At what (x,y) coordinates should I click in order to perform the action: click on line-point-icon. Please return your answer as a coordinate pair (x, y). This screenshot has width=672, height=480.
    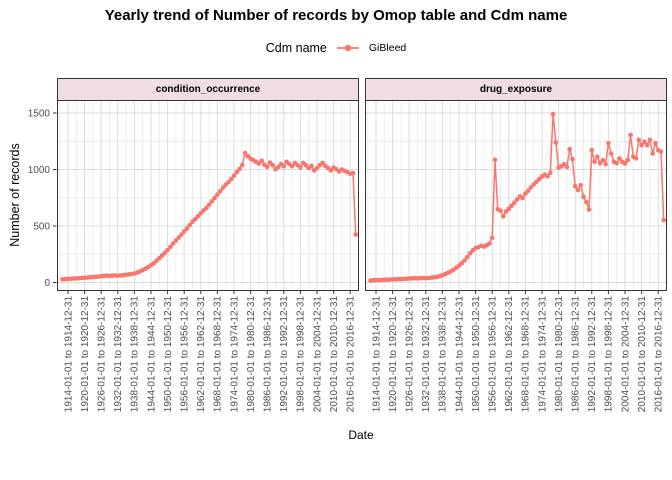
    Looking at the image, I should click on (347, 48).